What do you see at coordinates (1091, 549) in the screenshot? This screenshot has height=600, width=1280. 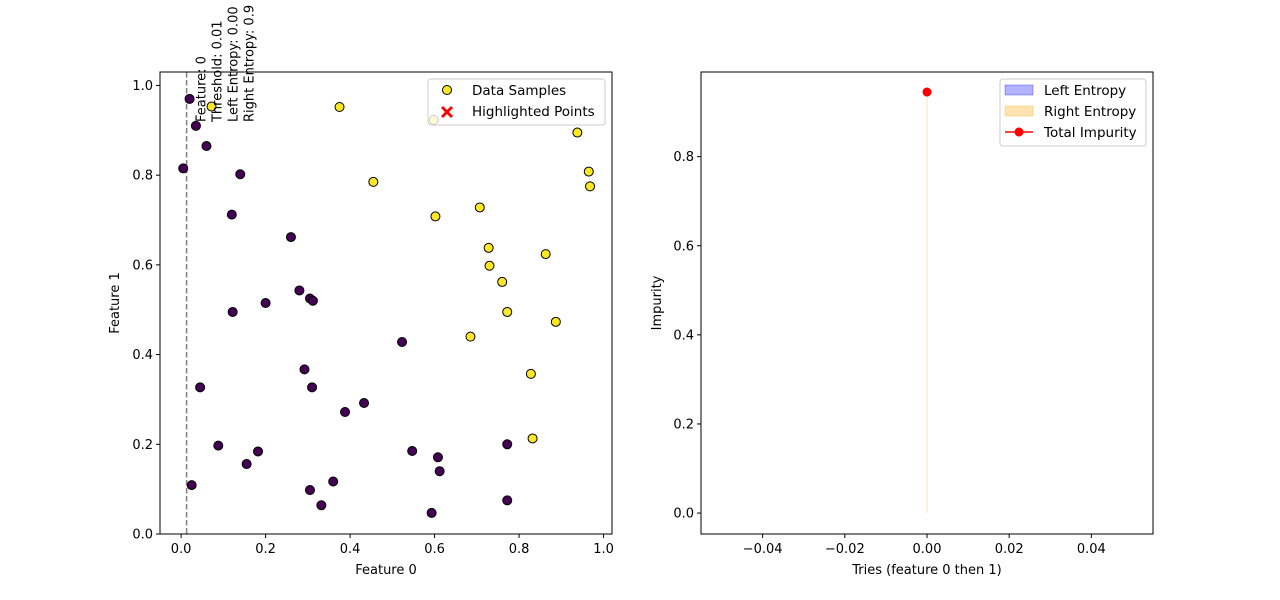 I see `x-tick-label: 0.04` at bounding box center [1091, 549].